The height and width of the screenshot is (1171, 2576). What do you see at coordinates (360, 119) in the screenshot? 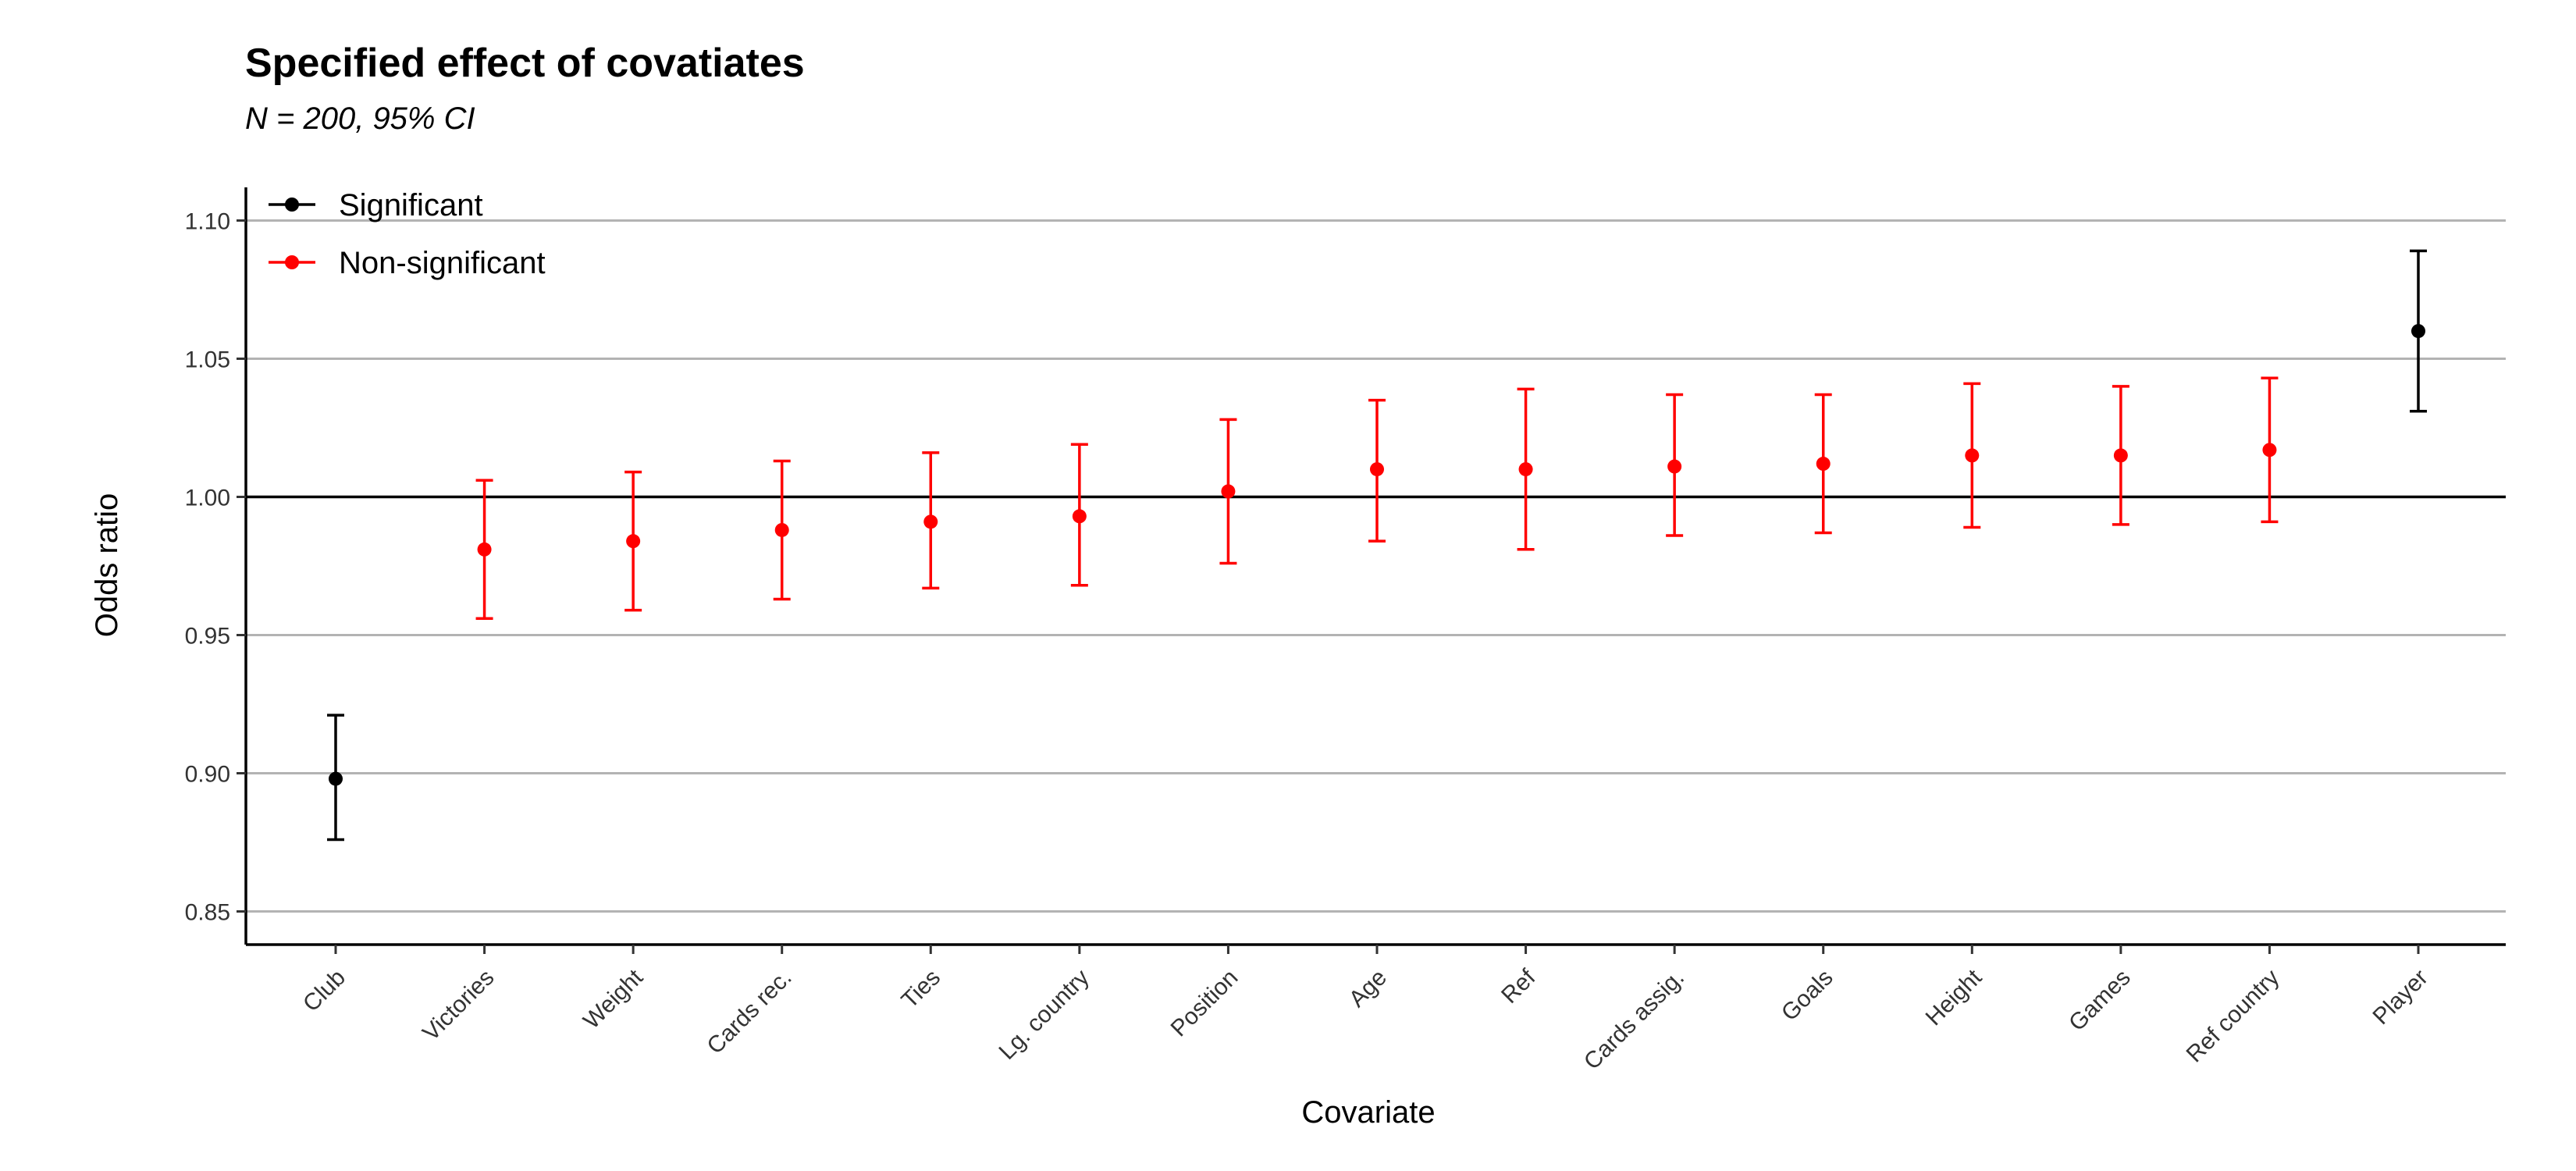
I see `chart-subtitle: N = 200, 95% CI` at bounding box center [360, 119].